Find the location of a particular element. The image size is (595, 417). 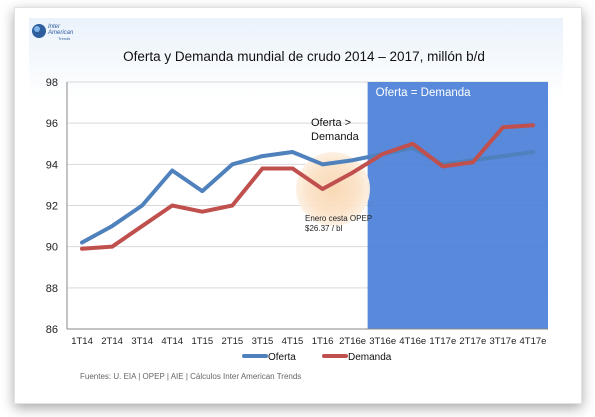

x-tick-label: 1T16 is located at coordinates (323, 341).